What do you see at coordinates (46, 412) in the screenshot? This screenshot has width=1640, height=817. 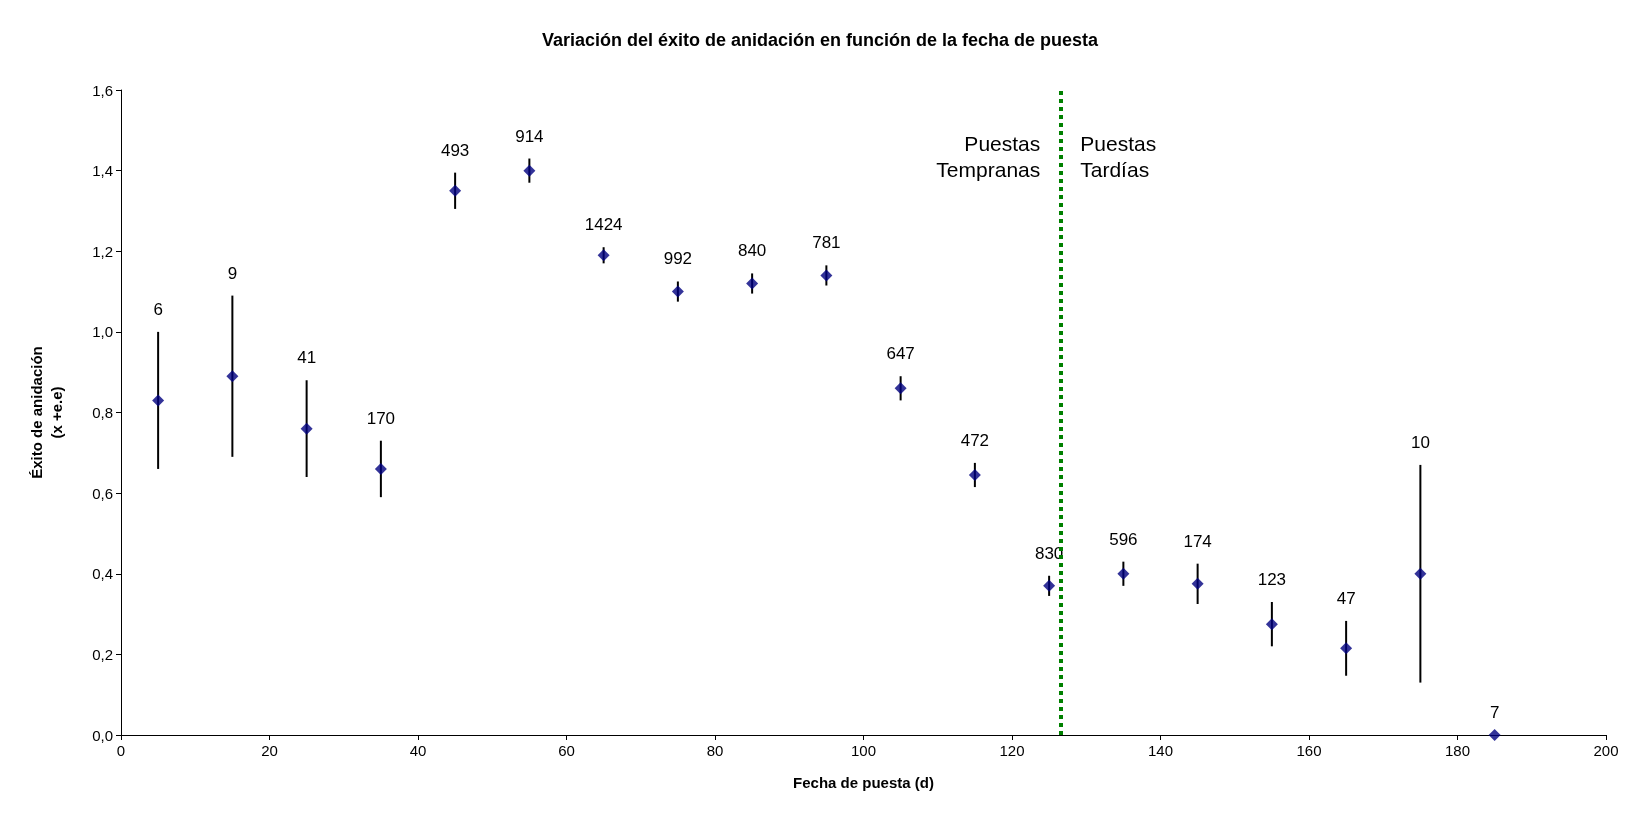 I see `y-axis-title: Éxito de anidación (x +e.e)` at bounding box center [46, 412].